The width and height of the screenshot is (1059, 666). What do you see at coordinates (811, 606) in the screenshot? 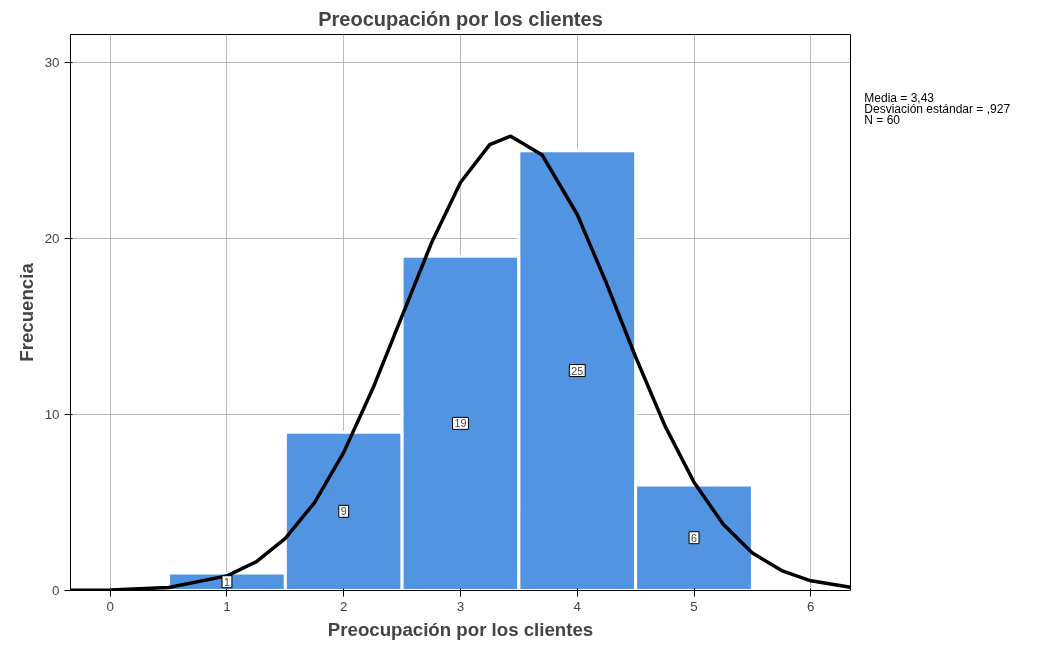
I see `x-tick-label: 6` at bounding box center [811, 606].